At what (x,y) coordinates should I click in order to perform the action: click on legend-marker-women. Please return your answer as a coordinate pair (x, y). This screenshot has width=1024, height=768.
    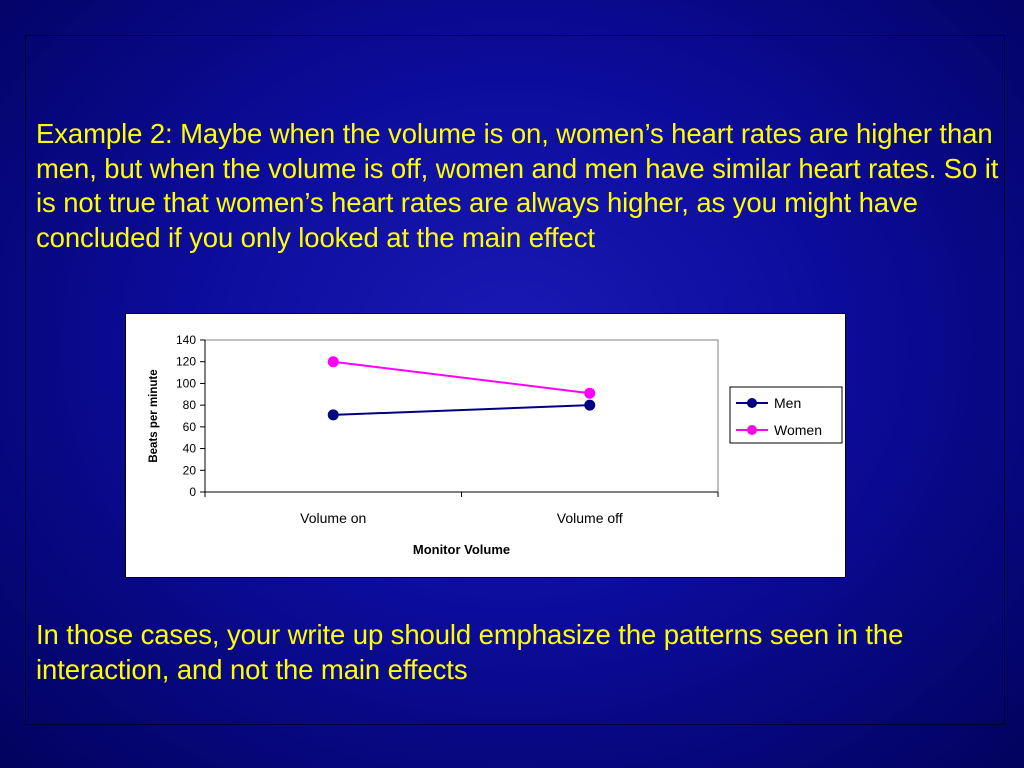
    Looking at the image, I should click on (752, 430).